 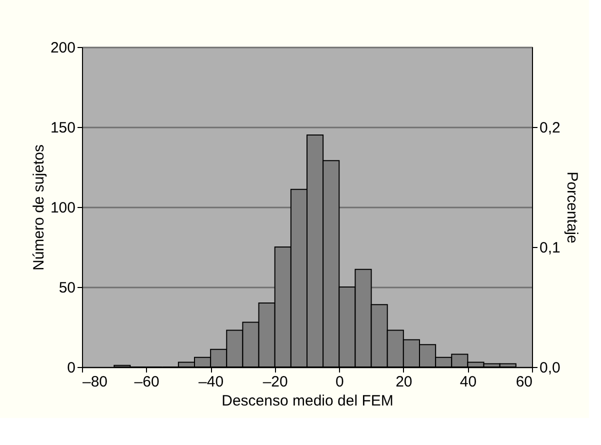 I want to click on x-tick-label: –40, so click(x=211, y=382).